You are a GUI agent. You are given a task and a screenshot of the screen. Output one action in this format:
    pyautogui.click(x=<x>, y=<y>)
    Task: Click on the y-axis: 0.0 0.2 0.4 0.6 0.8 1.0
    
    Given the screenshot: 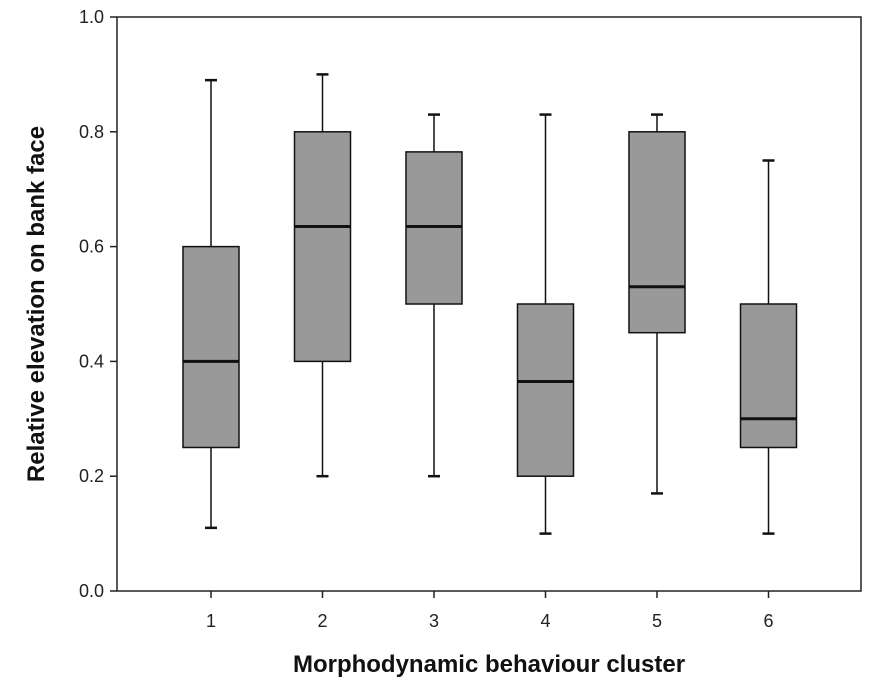 What is the action you would take?
    pyautogui.click(x=98, y=304)
    